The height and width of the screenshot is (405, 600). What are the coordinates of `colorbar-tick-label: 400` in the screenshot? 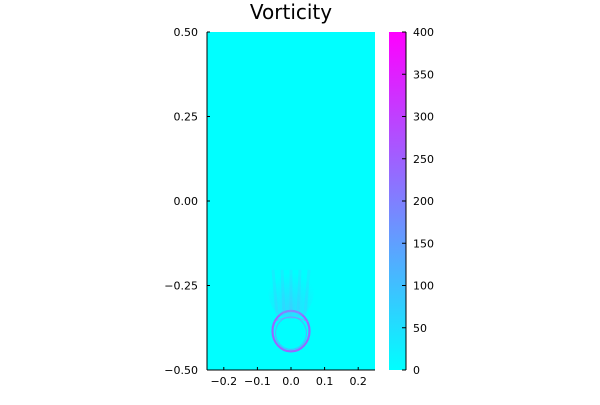 It's located at (423, 32).